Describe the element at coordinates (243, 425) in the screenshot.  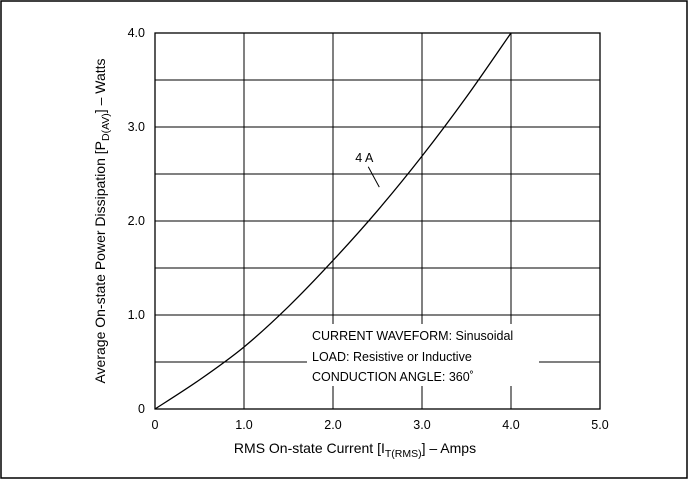
I see `x-tick-label: 1.0` at that location.